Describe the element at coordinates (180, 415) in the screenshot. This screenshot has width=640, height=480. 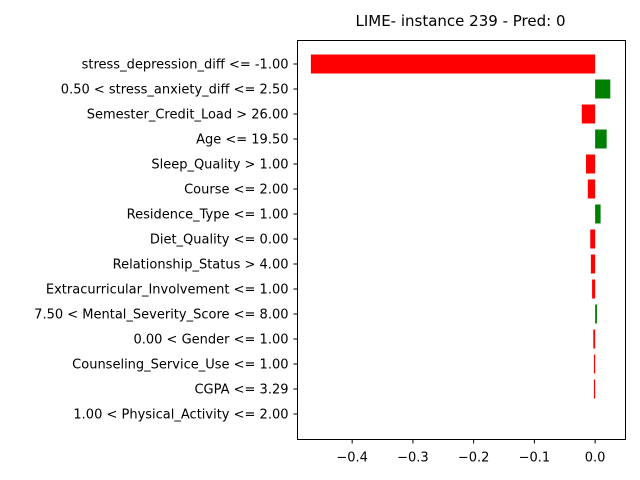
I see `y-tick-label-14: 1.00 < Physical_Activity <= 2.00` at that location.